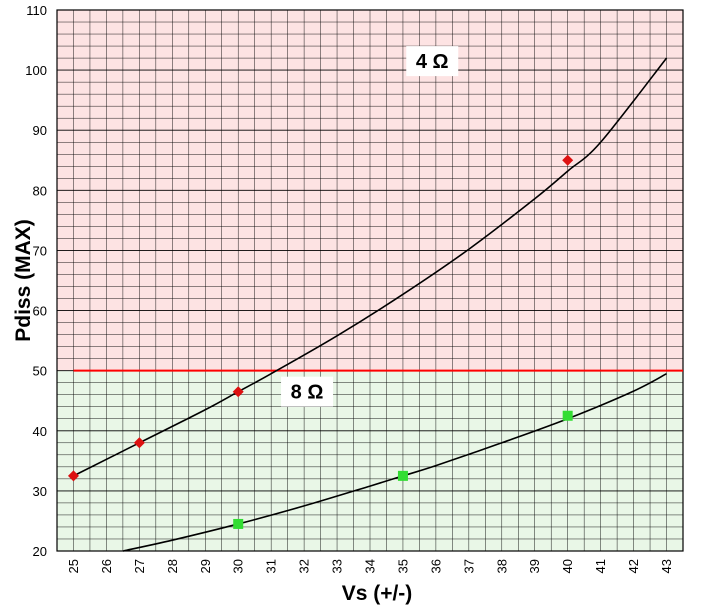  Describe the element at coordinates (377, 593) in the screenshot. I see `x-axis-title: Vs (+/-)` at that location.